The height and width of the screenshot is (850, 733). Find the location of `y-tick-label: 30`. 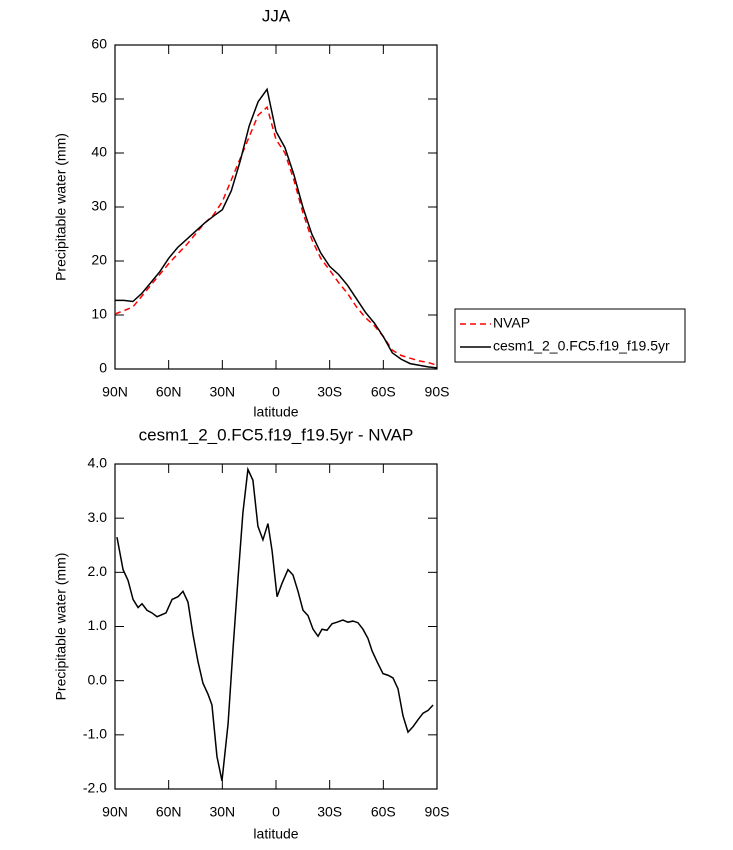

y-tick-label: 30 is located at coordinates (99, 206).